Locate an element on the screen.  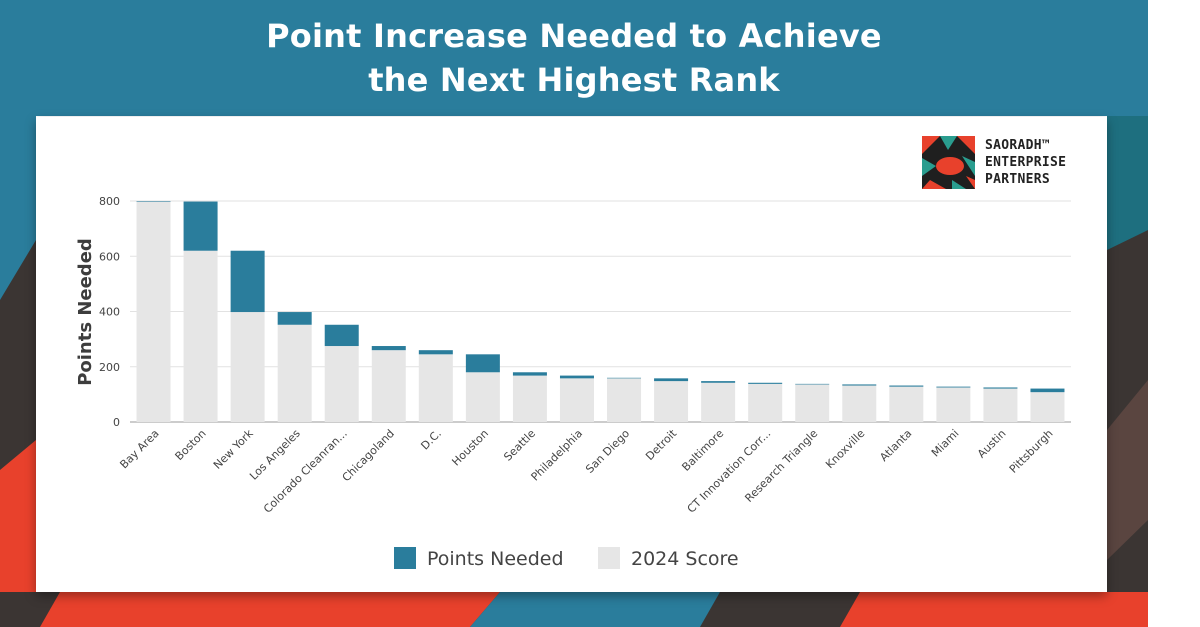
x-tick-label: Atlanta is located at coordinates (895, 445).